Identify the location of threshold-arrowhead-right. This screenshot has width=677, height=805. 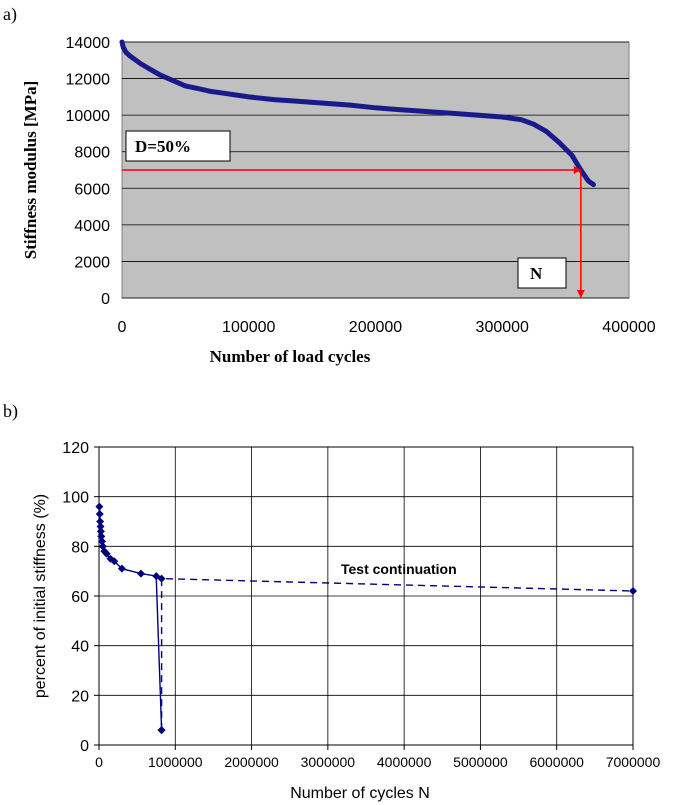
(577, 170).